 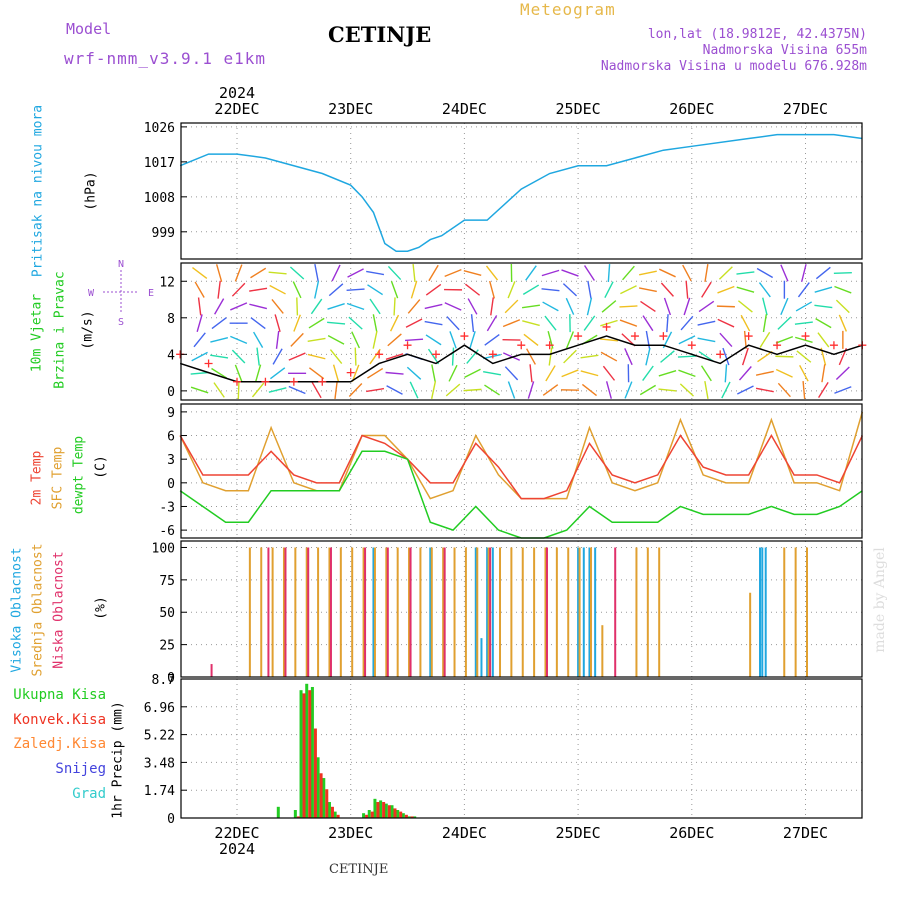 What do you see at coordinates (159, 163) in the screenshot?
I see `ytick-label: 1017` at bounding box center [159, 163].